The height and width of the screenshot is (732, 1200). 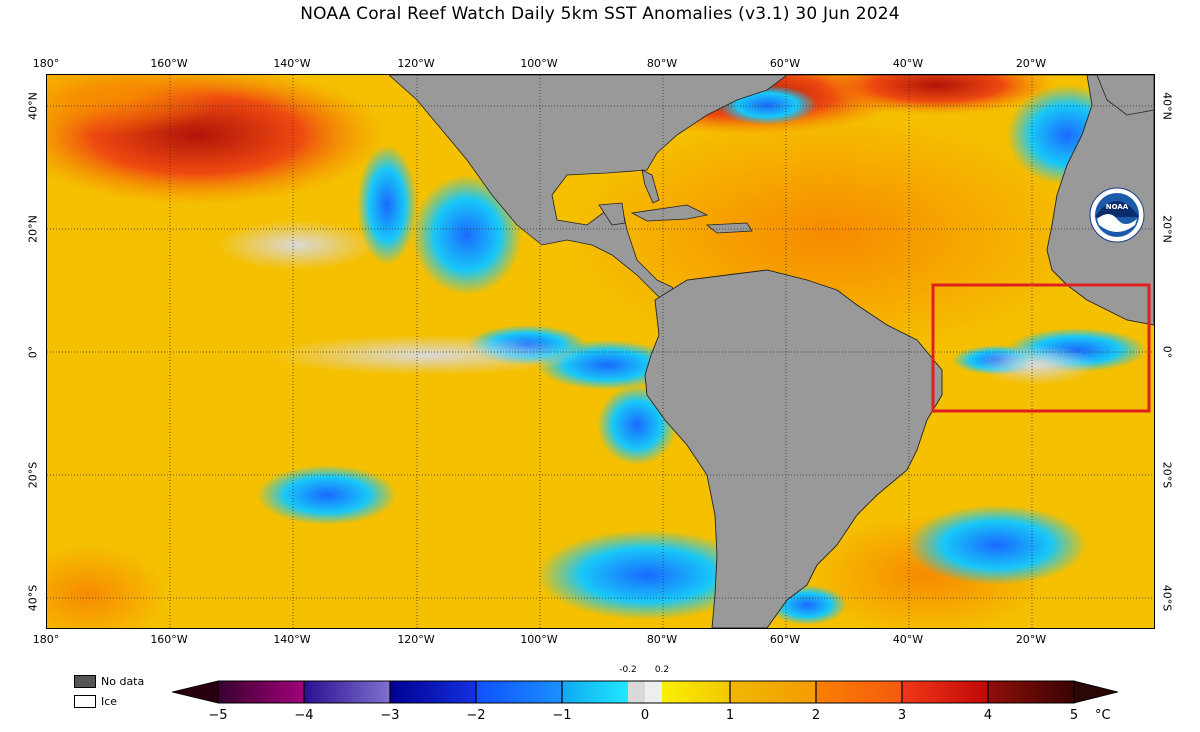 I want to click on colorbar-seg-pos2, so click(x=773, y=692).